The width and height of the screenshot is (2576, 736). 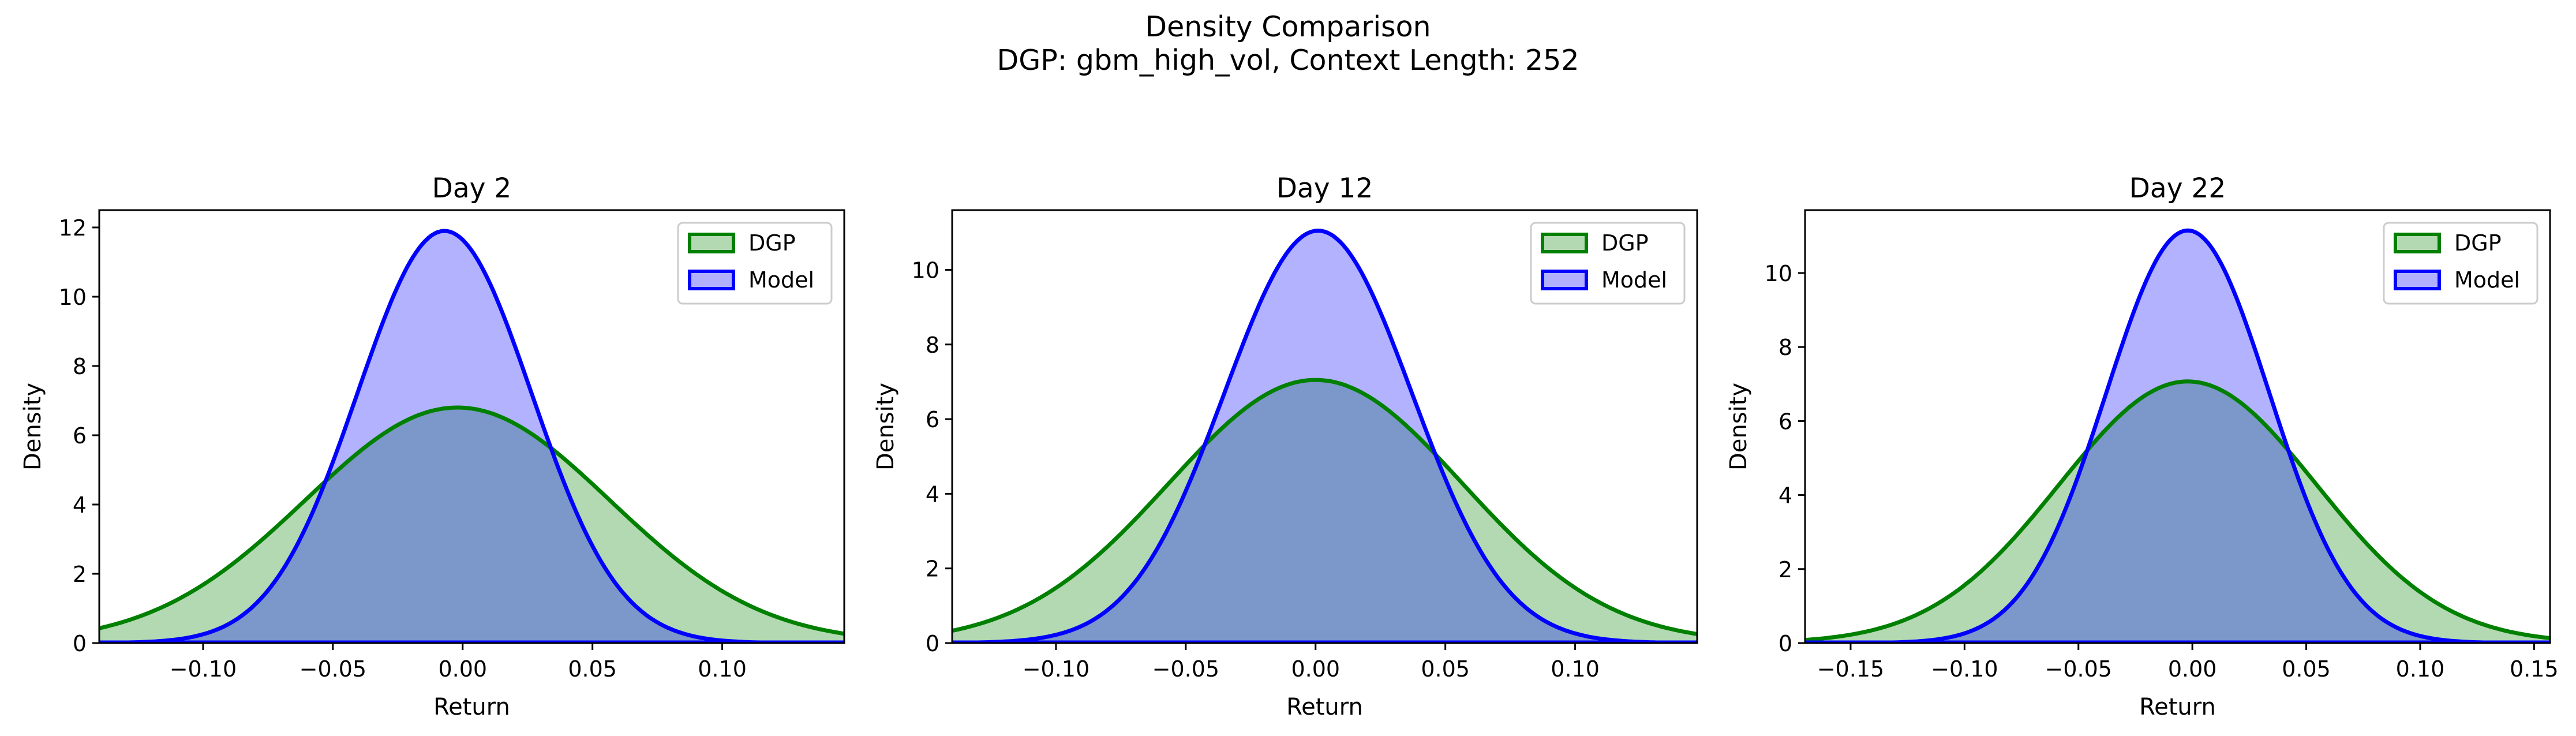 What do you see at coordinates (1288, 60) in the screenshot?
I see `figure-subtitle: DGP: gbm_high_vol, Context Length: 252` at bounding box center [1288, 60].